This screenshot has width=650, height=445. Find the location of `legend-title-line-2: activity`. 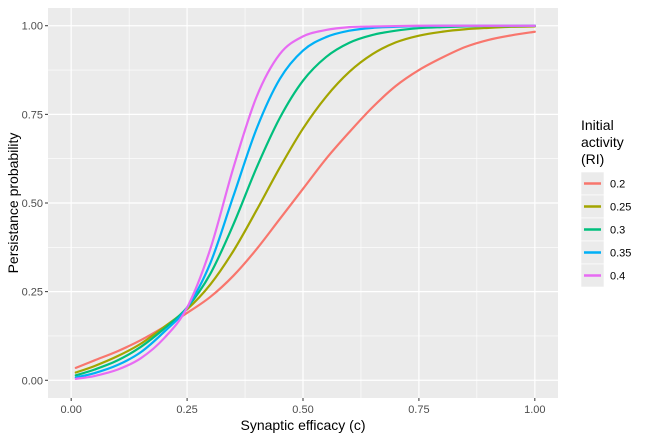

legend-title-line-2: activity is located at coordinates (602, 142).